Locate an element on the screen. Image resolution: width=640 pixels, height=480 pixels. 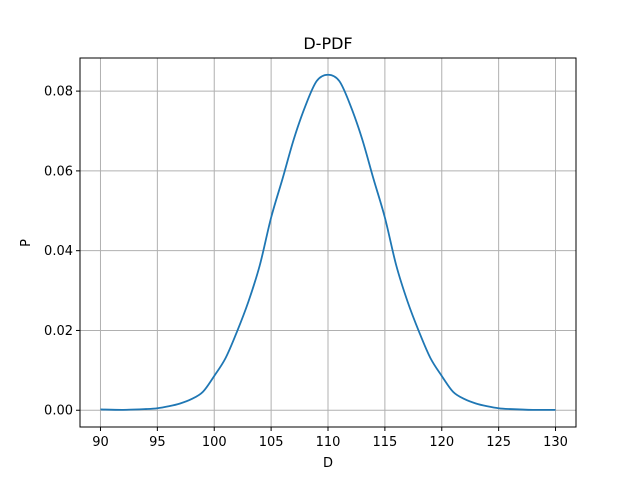
chart-title: D-PDF is located at coordinates (327, 43).